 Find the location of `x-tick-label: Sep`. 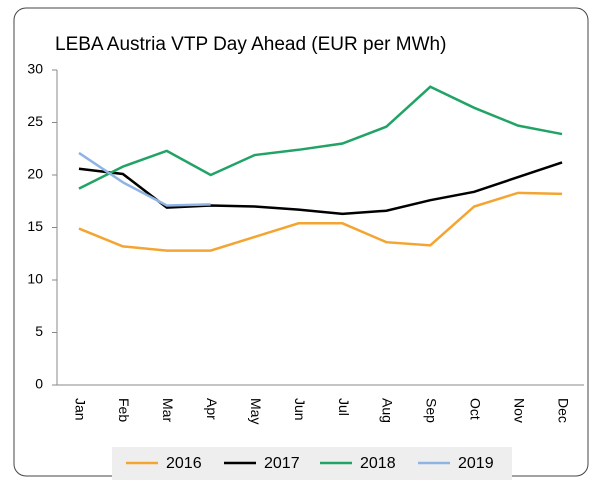

x-tick-label: Sep is located at coordinates (432, 410).